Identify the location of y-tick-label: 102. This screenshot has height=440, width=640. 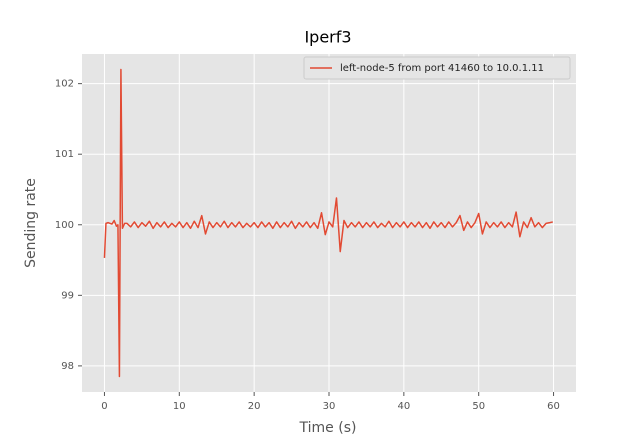
(64, 84).